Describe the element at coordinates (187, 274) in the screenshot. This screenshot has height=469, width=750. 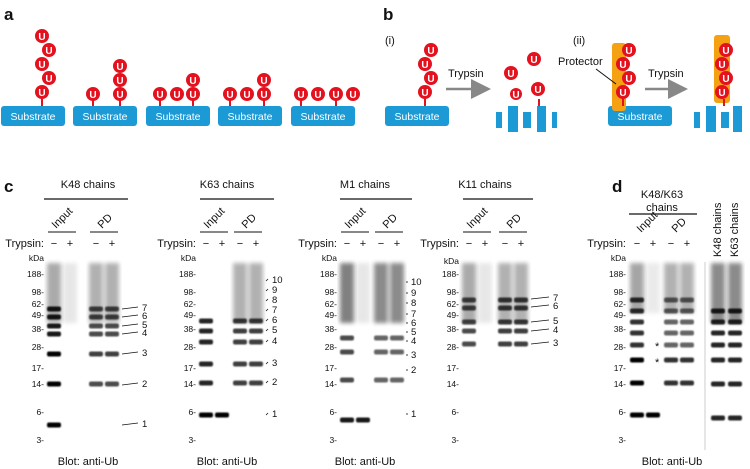
I see `mw-marker: 188-` at that location.